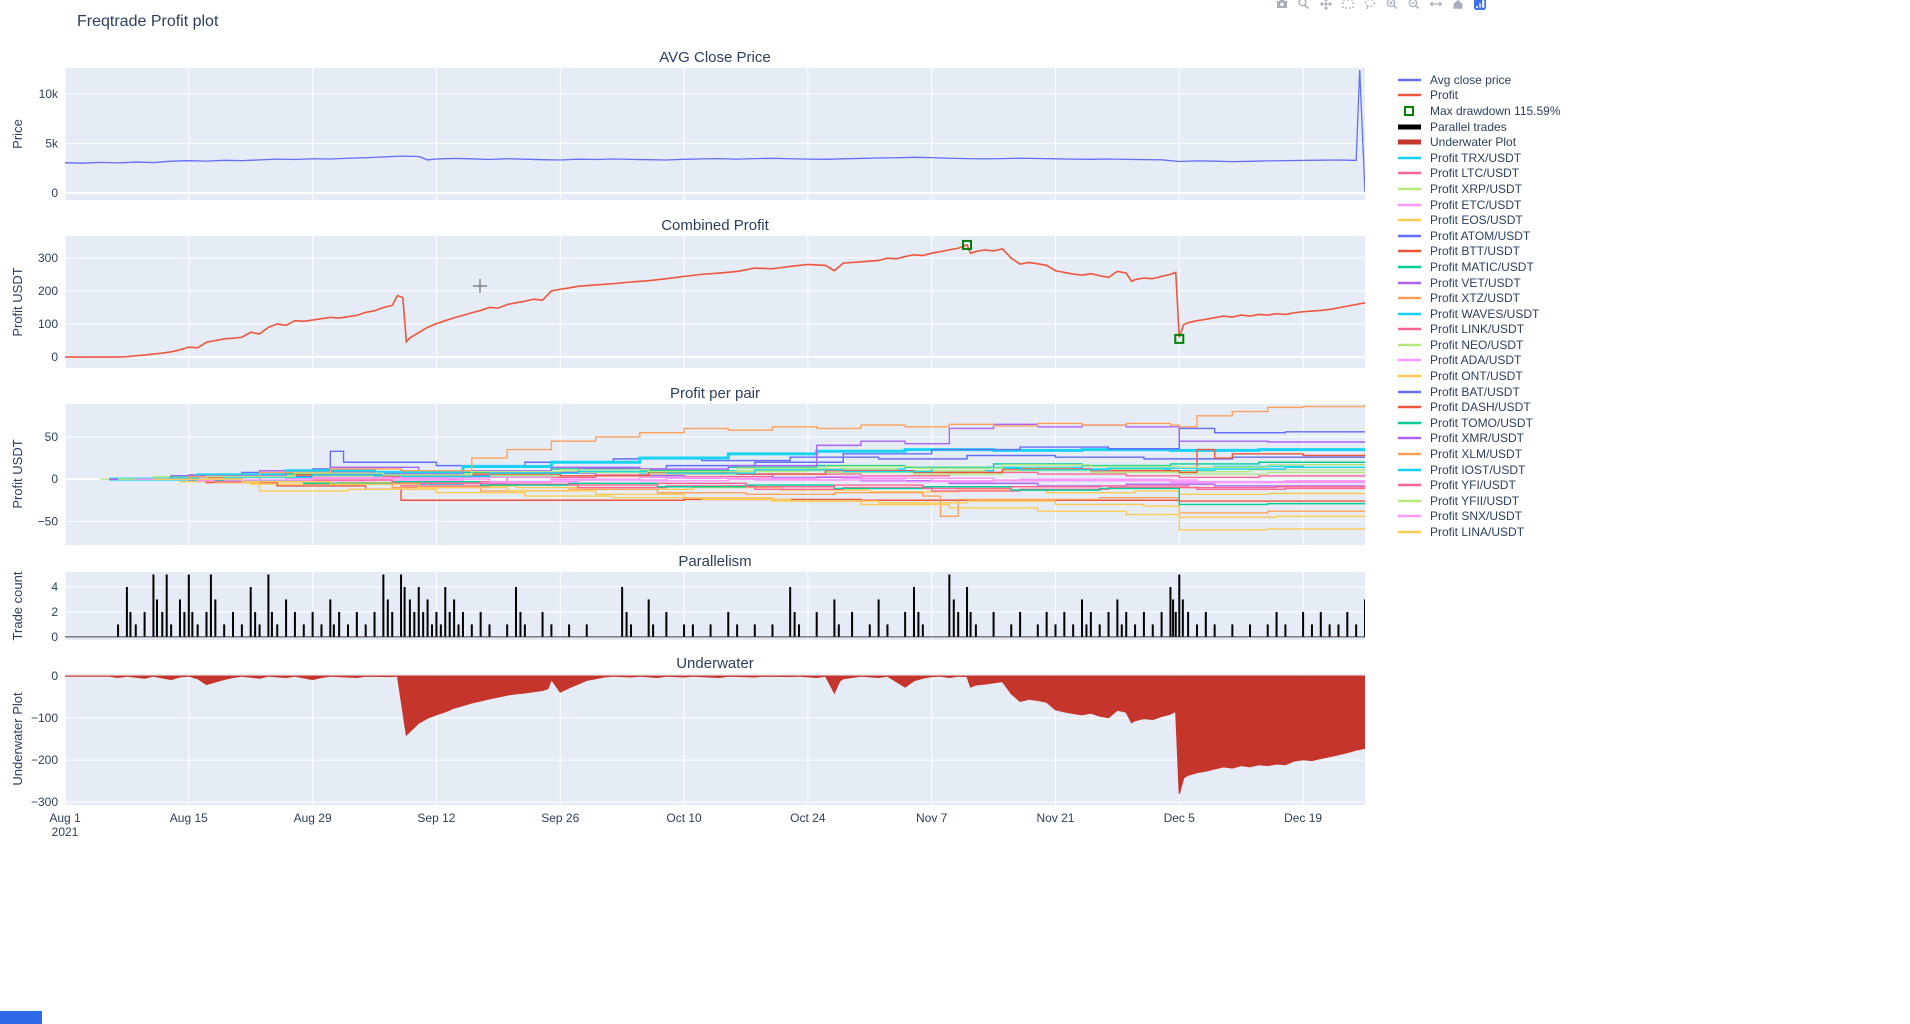 Image resolution: width=1910 pixels, height=1024 pixels. What do you see at coordinates (1478, 96) in the screenshot?
I see `legend-item: Profit` at bounding box center [1478, 96].